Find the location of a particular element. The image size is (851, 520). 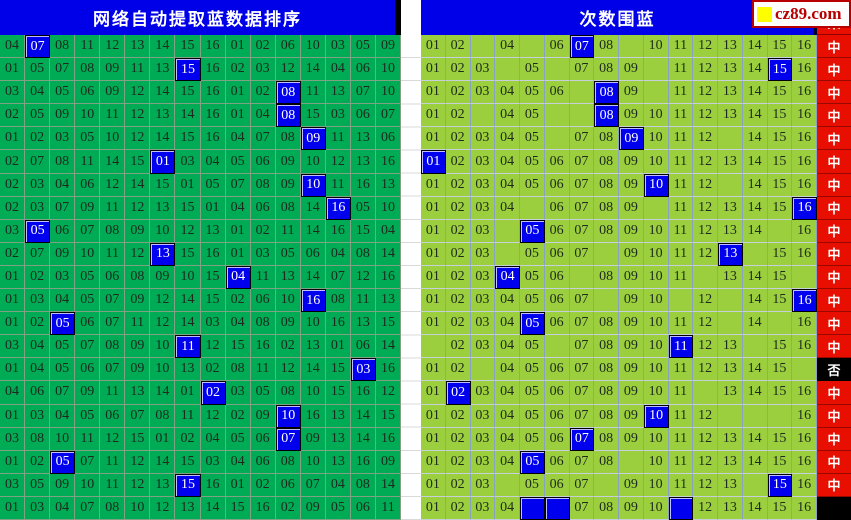

number-cell-selected: 05 is located at coordinates (532, 324).